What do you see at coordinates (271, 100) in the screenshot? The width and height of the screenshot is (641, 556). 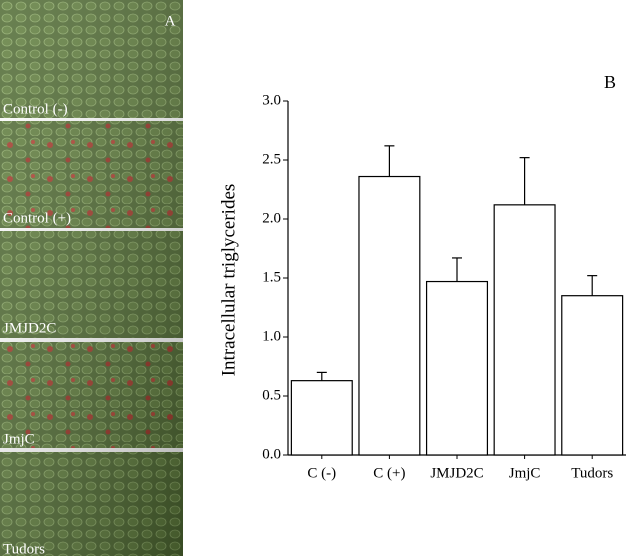 I see `y-tick-label: 3.0` at bounding box center [271, 100].